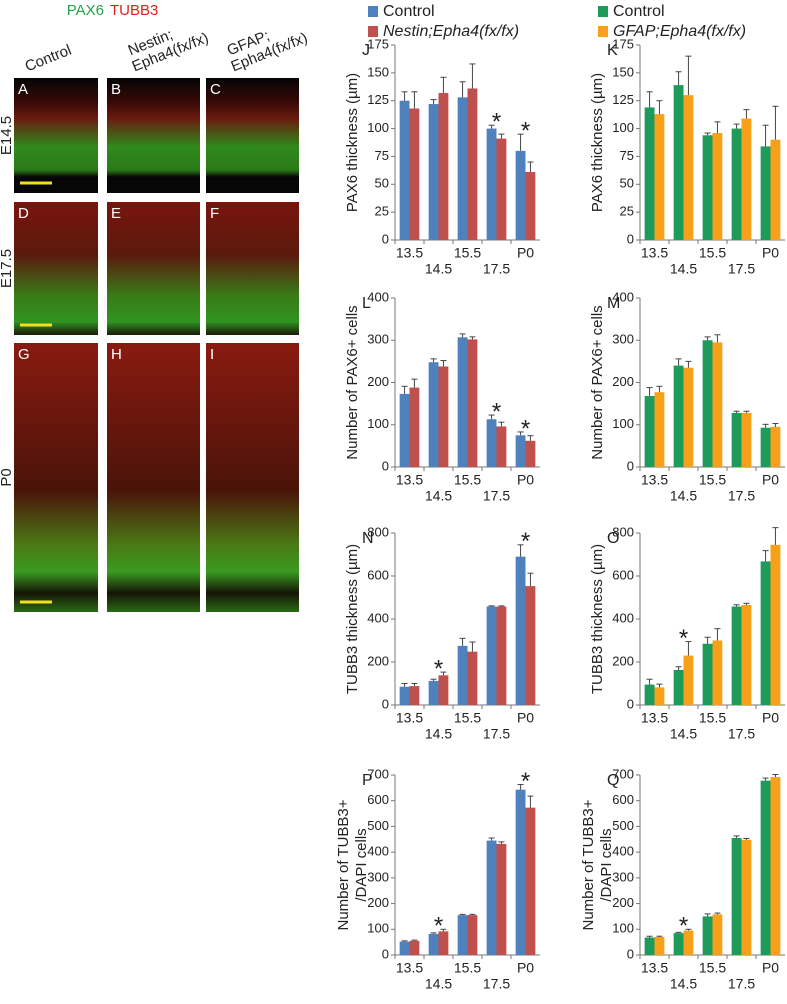 The width and height of the screenshot is (787, 1004). Describe the element at coordinates (639, 11) in the screenshot. I see `legend-label: Control` at that location.